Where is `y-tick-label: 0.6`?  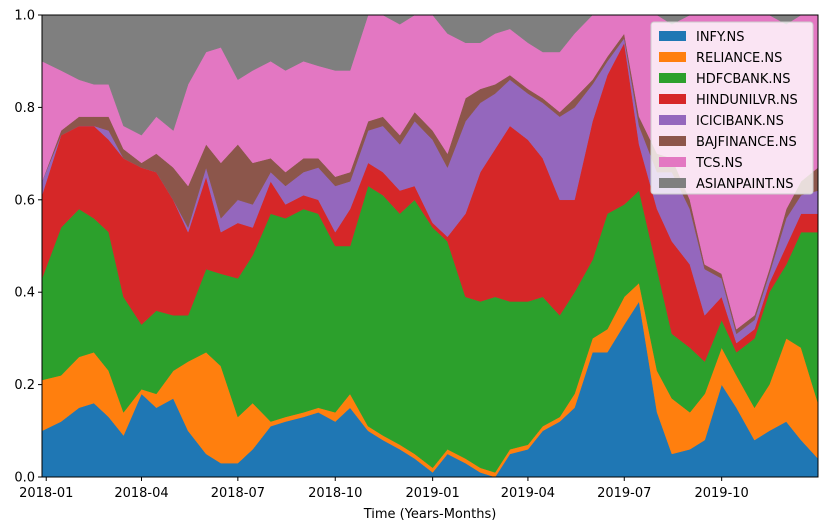
y-tick-label: 0.6 is located at coordinates (24, 200).